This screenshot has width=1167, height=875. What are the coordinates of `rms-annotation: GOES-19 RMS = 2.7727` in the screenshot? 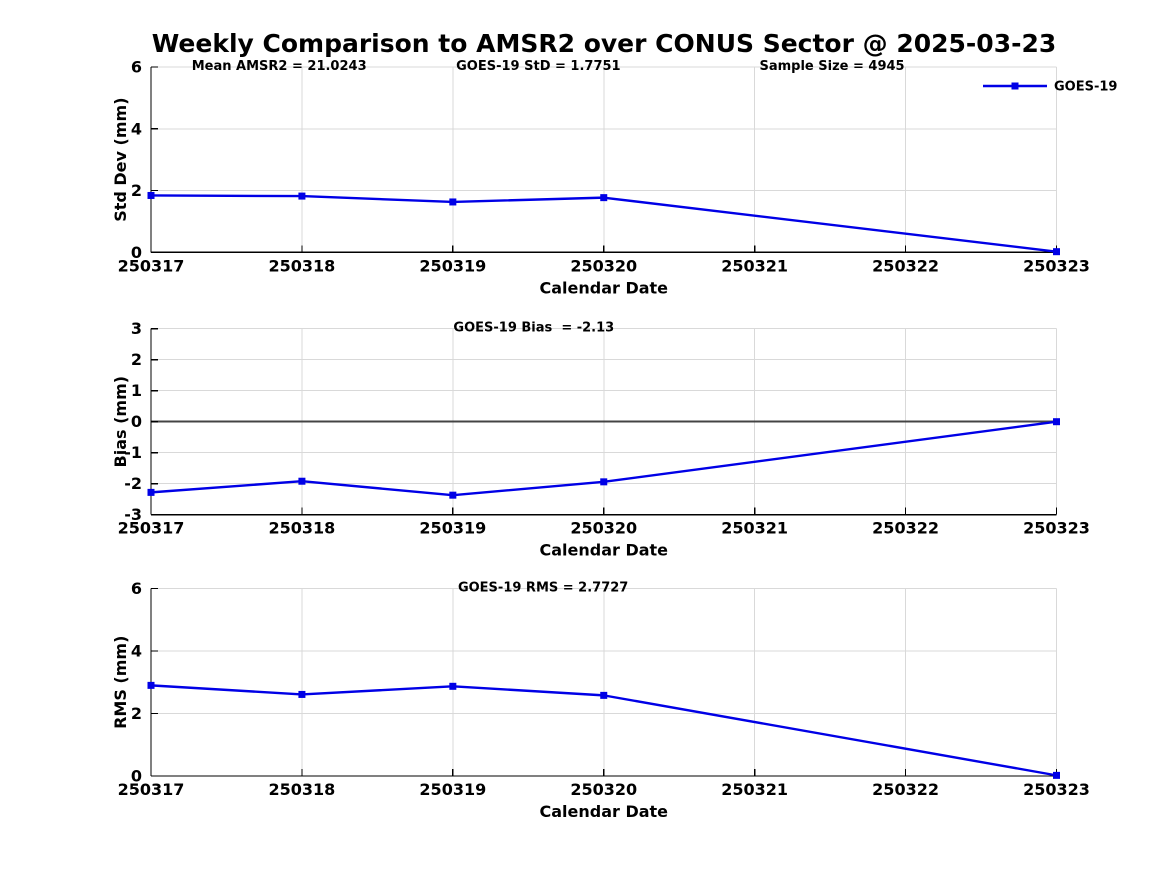 It's located at (543, 588).